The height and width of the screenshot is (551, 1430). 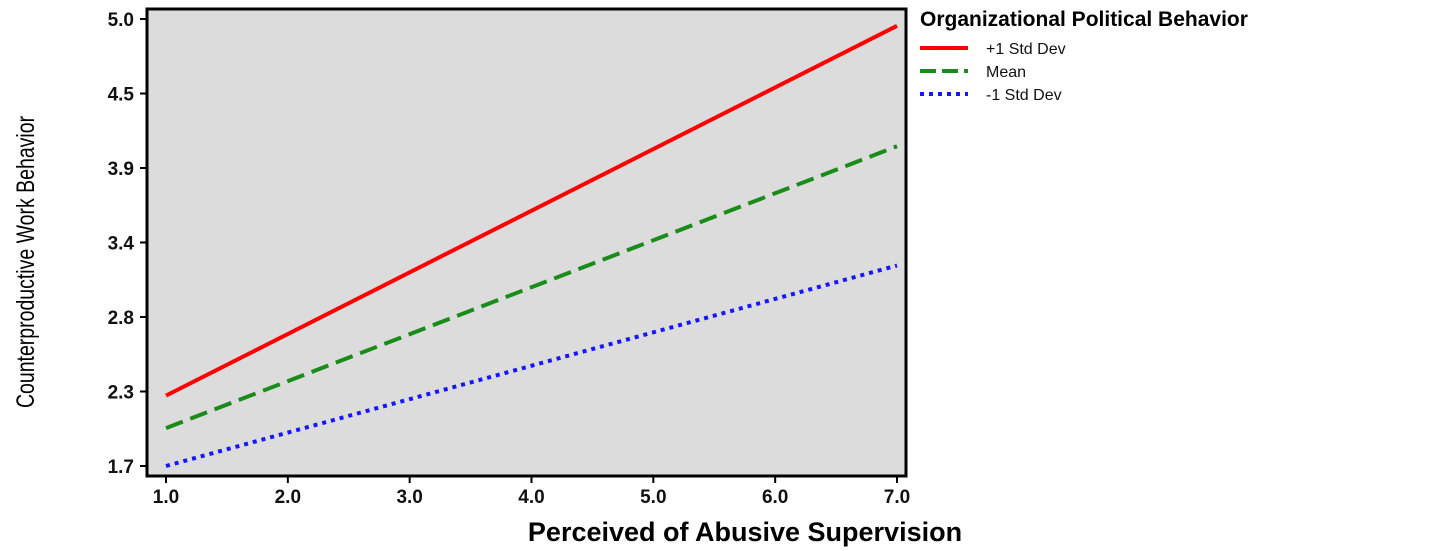 I want to click on x-tick-label: 4.0, so click(x=531, y=497).